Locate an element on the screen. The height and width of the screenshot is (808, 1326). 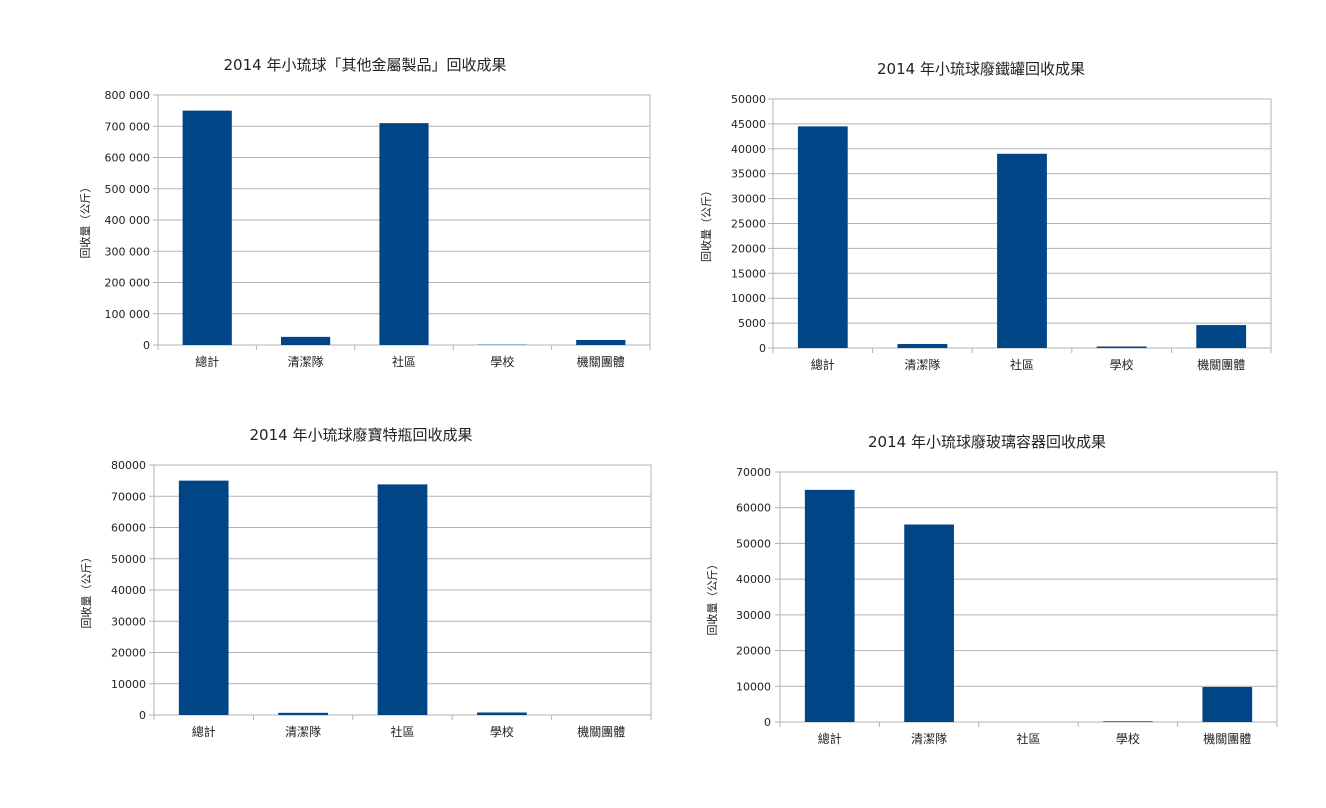
chart-title: 2014 年小琉球廢玻璃容器回收成果 is located at coordinates (987, 442).